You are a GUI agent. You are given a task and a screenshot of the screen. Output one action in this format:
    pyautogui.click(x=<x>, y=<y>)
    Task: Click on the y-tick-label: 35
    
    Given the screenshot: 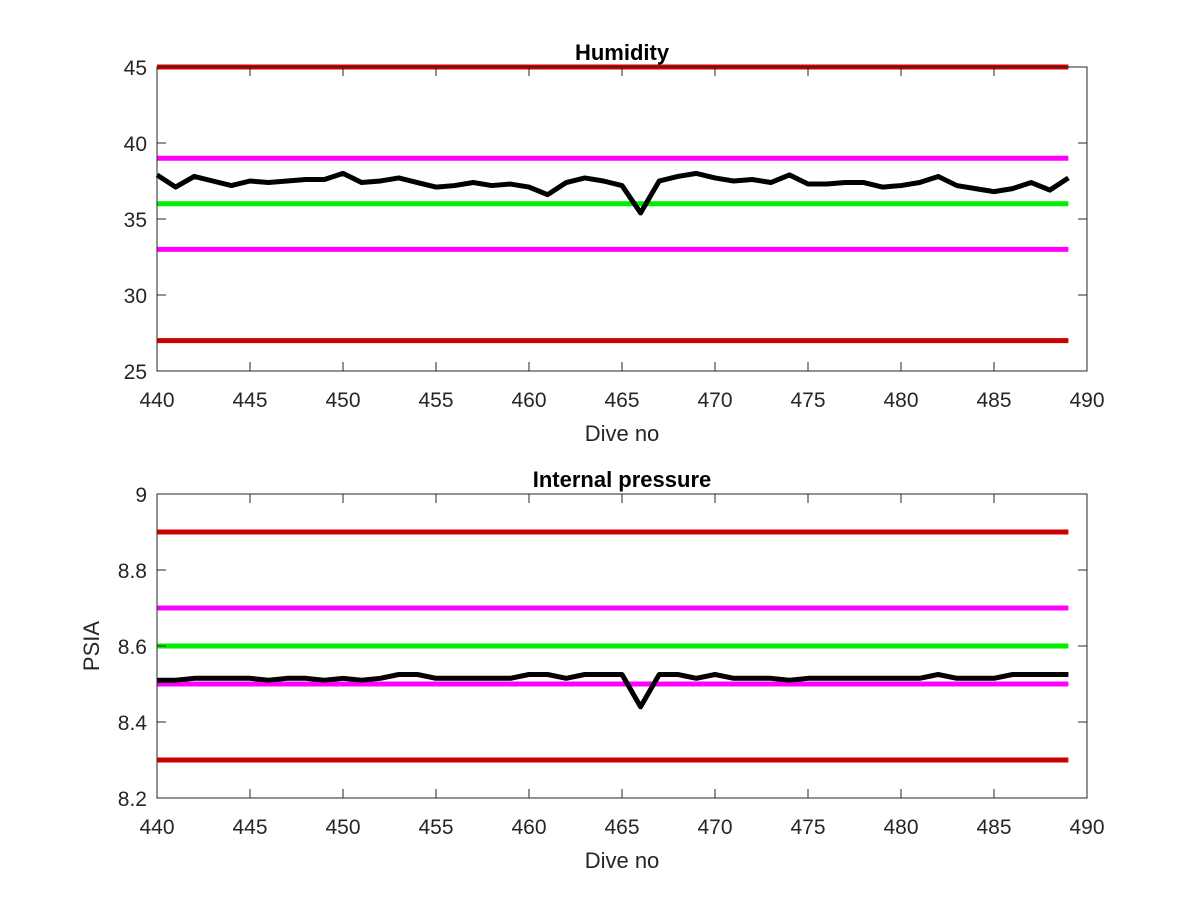 What is the action you would take?
    pyautogui.click(x=135, y=220)
    